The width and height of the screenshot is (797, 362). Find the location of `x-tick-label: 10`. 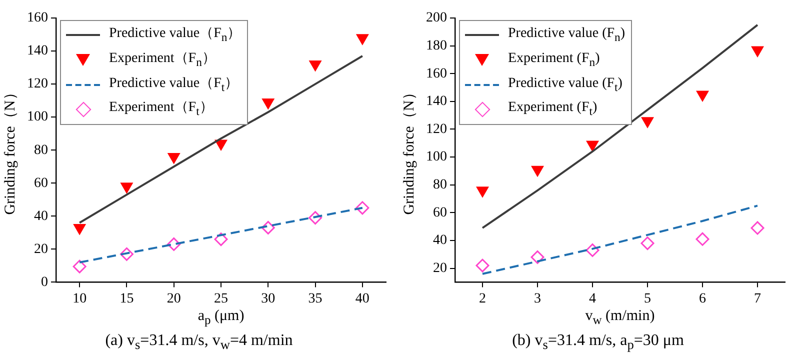

x-tick-label: 10 is located at coordinates (79, 298).